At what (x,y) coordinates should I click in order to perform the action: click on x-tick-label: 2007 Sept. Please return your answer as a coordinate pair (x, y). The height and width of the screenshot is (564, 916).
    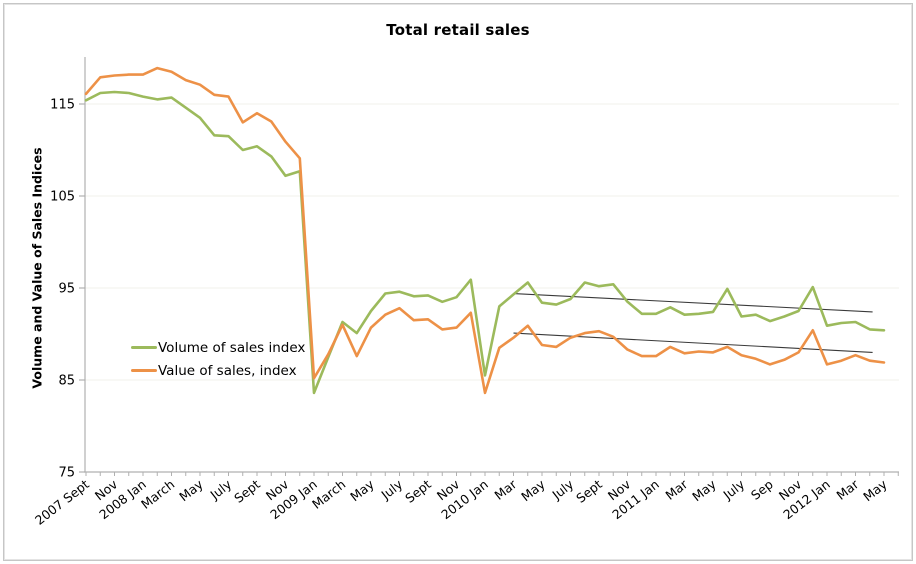
    Looking at the image, I should click on (62, 501).